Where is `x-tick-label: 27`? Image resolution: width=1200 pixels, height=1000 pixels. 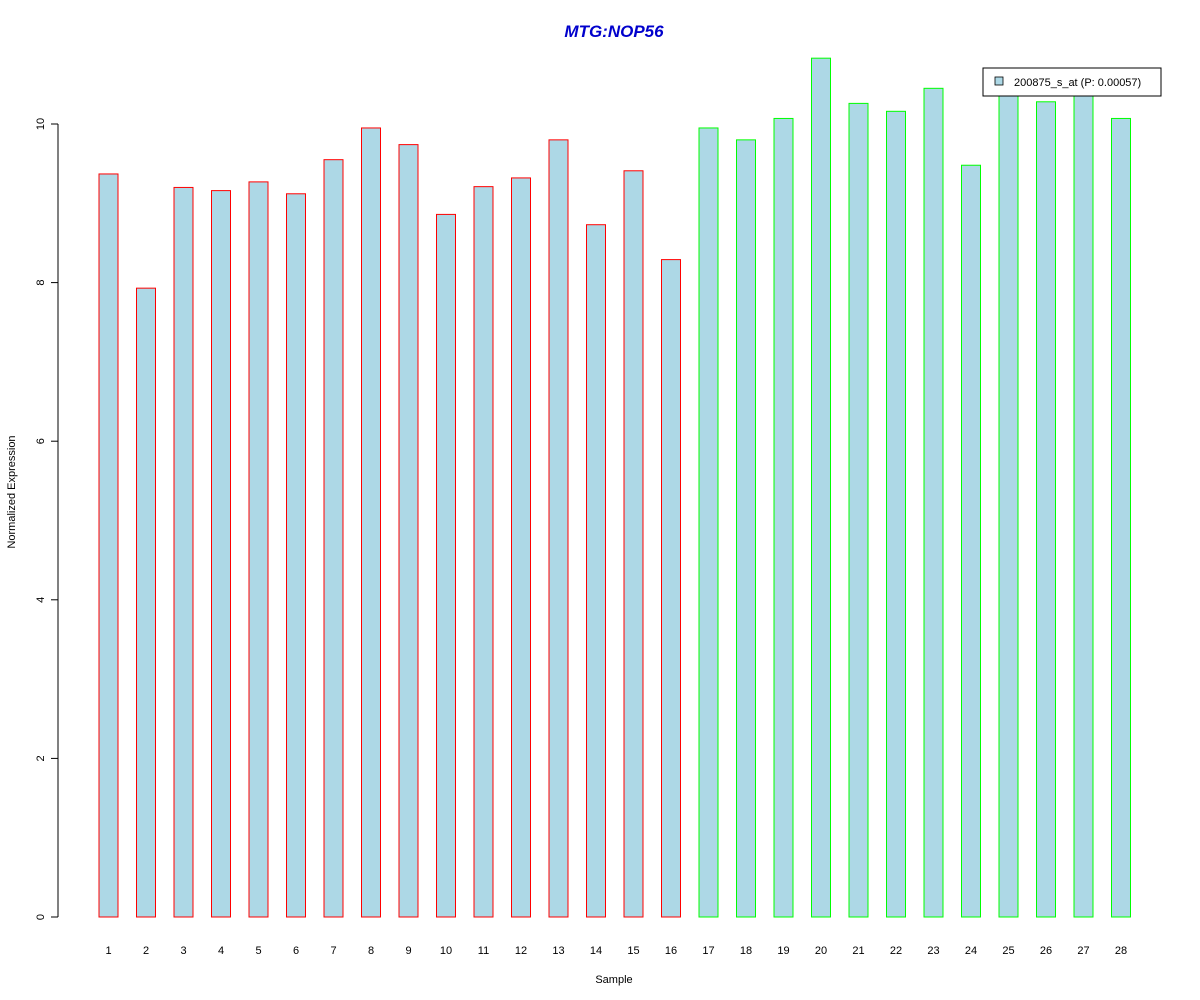 x-tick-label: 27 is located at coordinates (1083, 951).